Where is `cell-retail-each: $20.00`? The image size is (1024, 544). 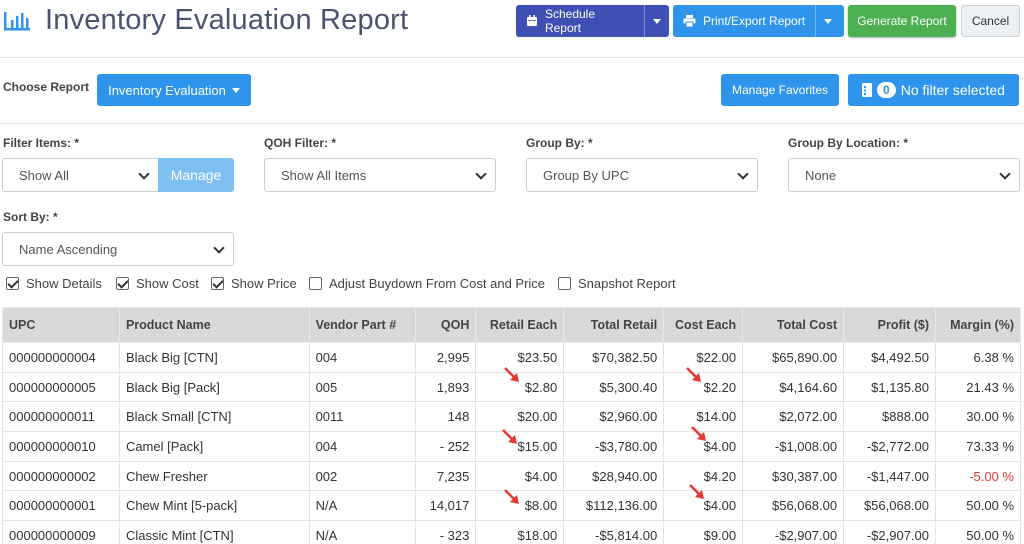 cell-retail-each: $20.00 is located at coordinates (520, 417).